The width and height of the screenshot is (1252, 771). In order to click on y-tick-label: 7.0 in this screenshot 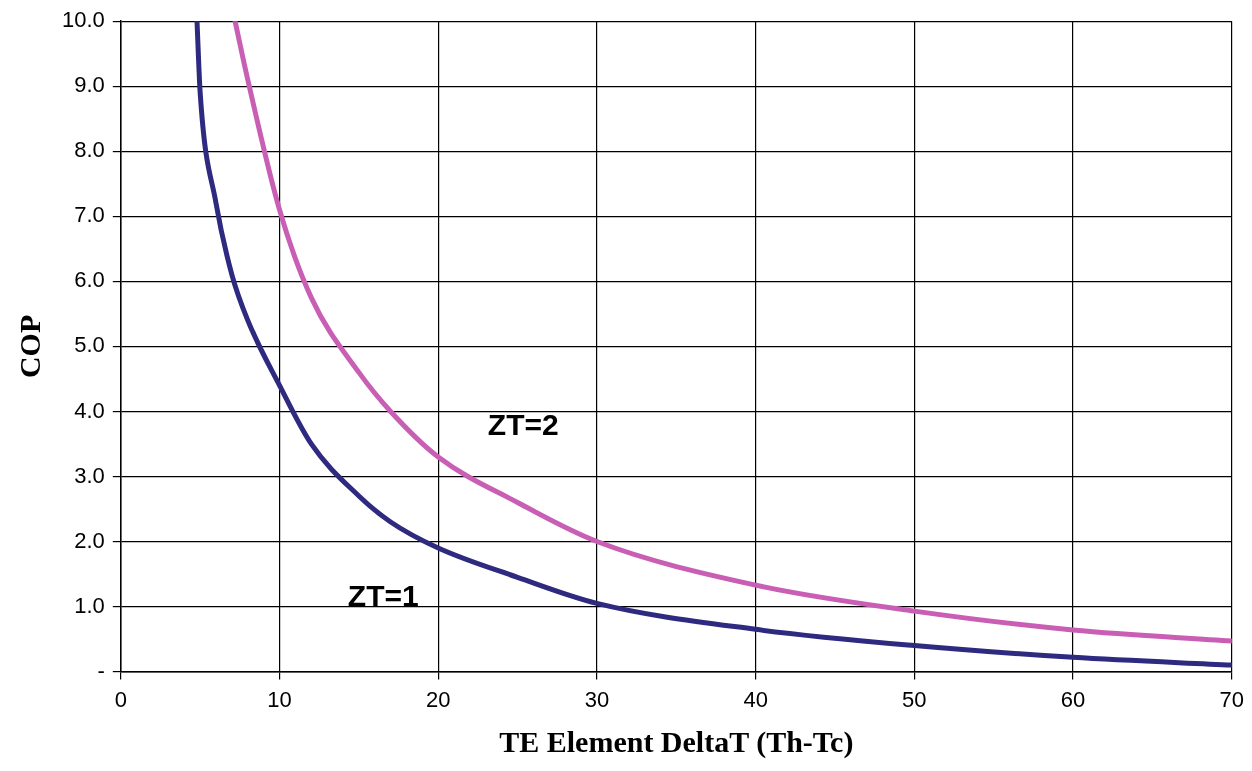, I will do `click(89, 215)`.